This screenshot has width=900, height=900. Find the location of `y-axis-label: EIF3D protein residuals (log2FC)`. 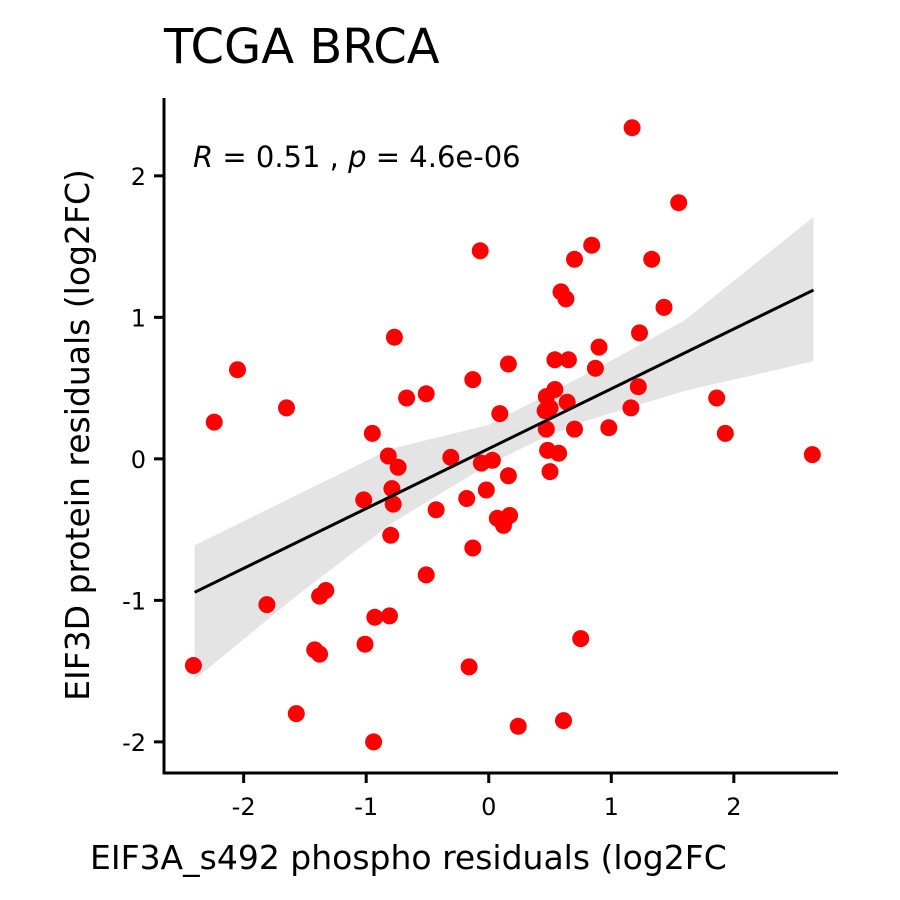

y-axis-label: EIF3D protein residuals (log2FC) is located at coordinates (77, 435).